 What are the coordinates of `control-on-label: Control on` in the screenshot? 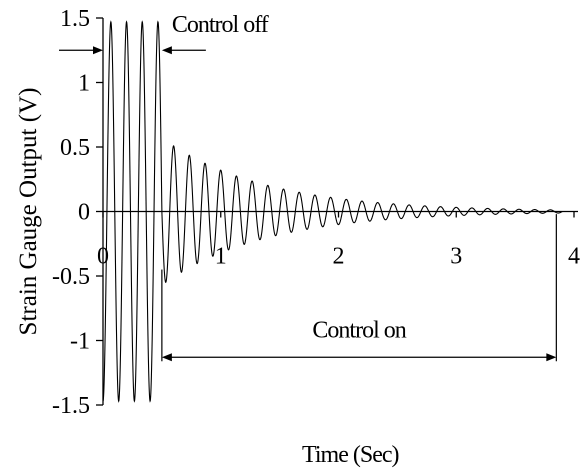 It's located at (359, 330).